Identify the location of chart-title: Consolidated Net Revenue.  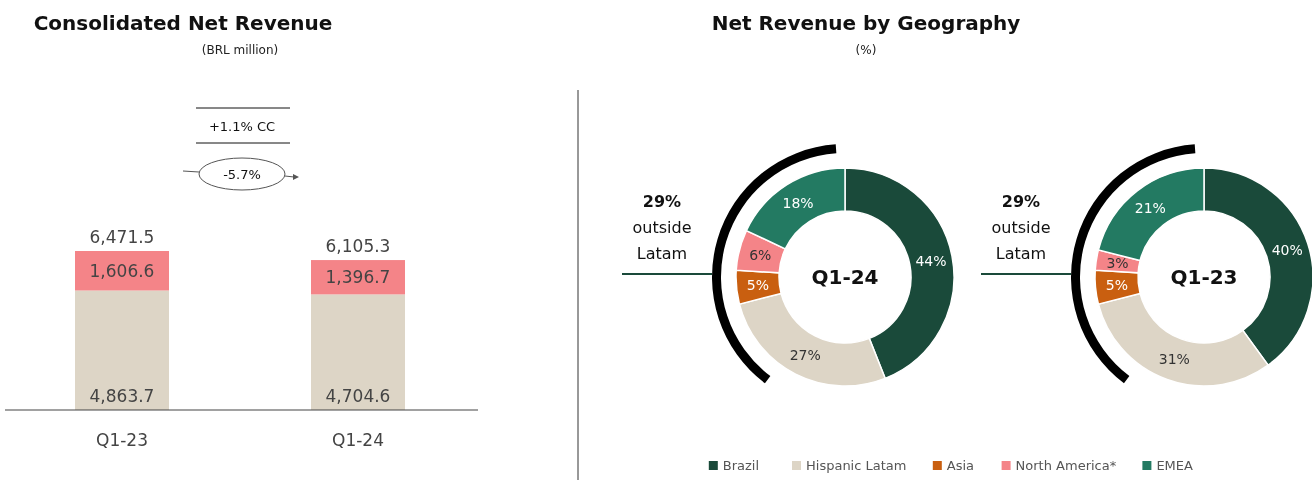
(183, 23).